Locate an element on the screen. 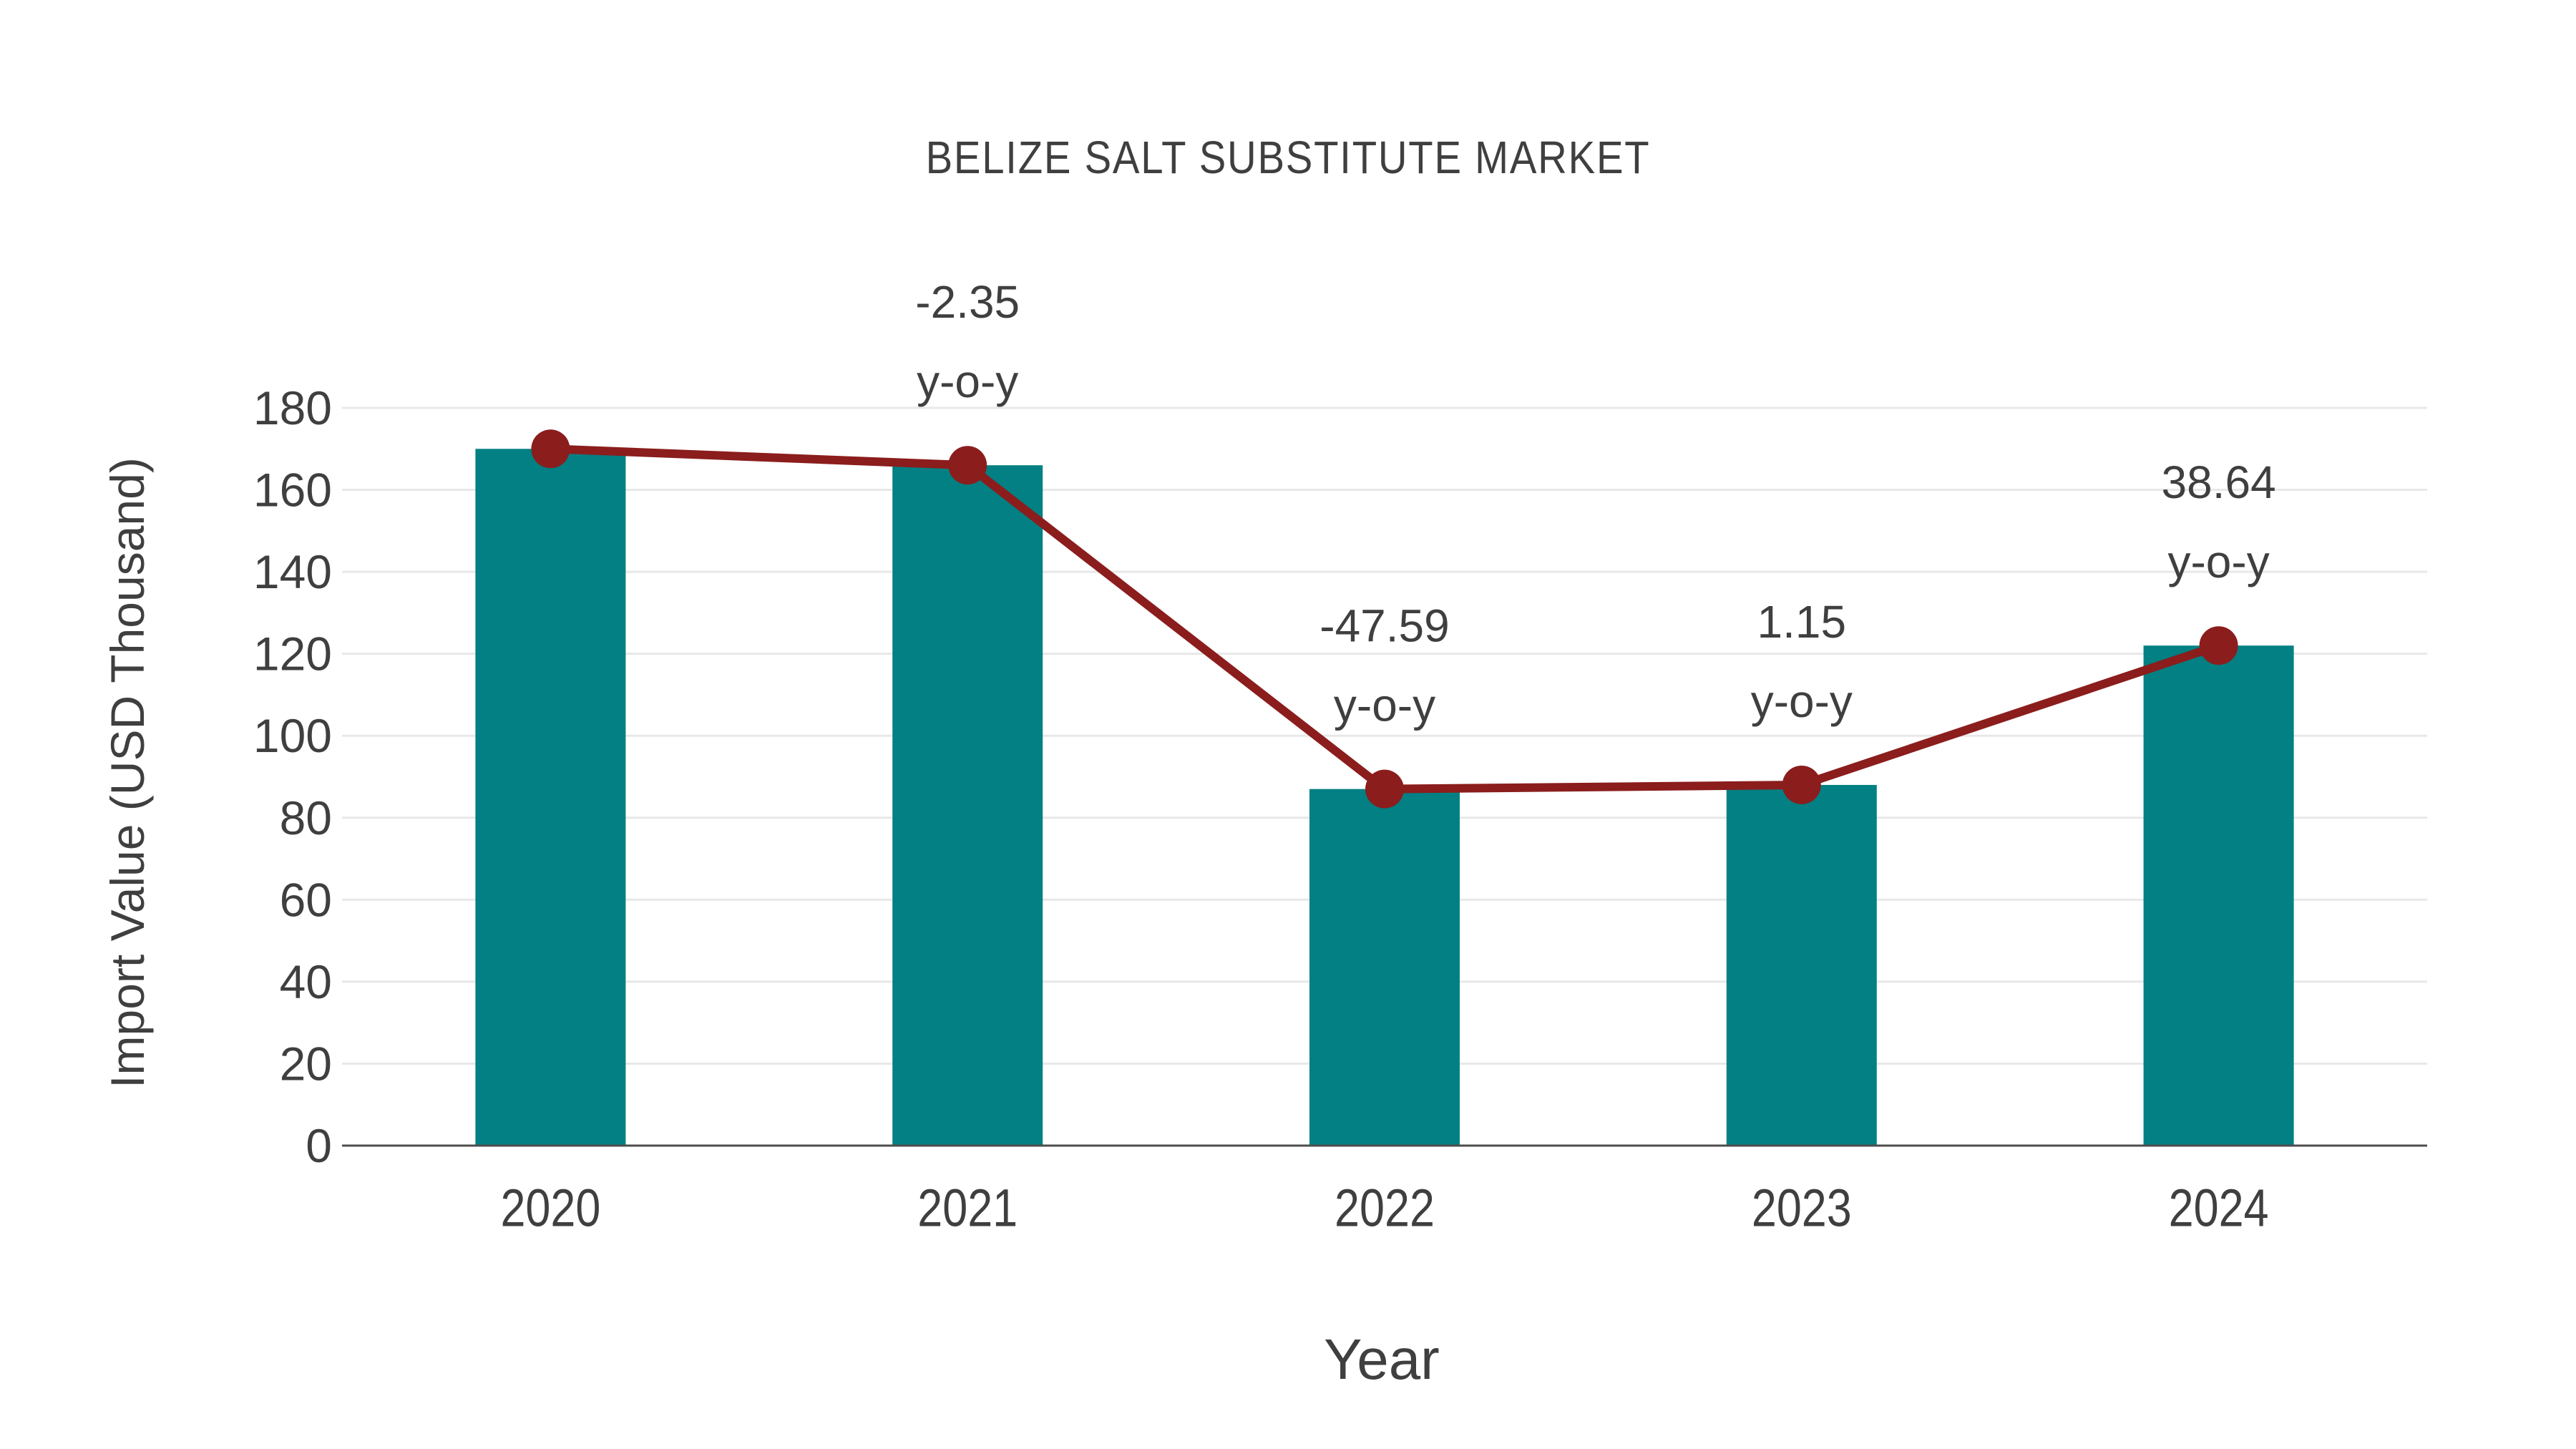  y-tick-label: 140 is located at coordinates (292, 571).